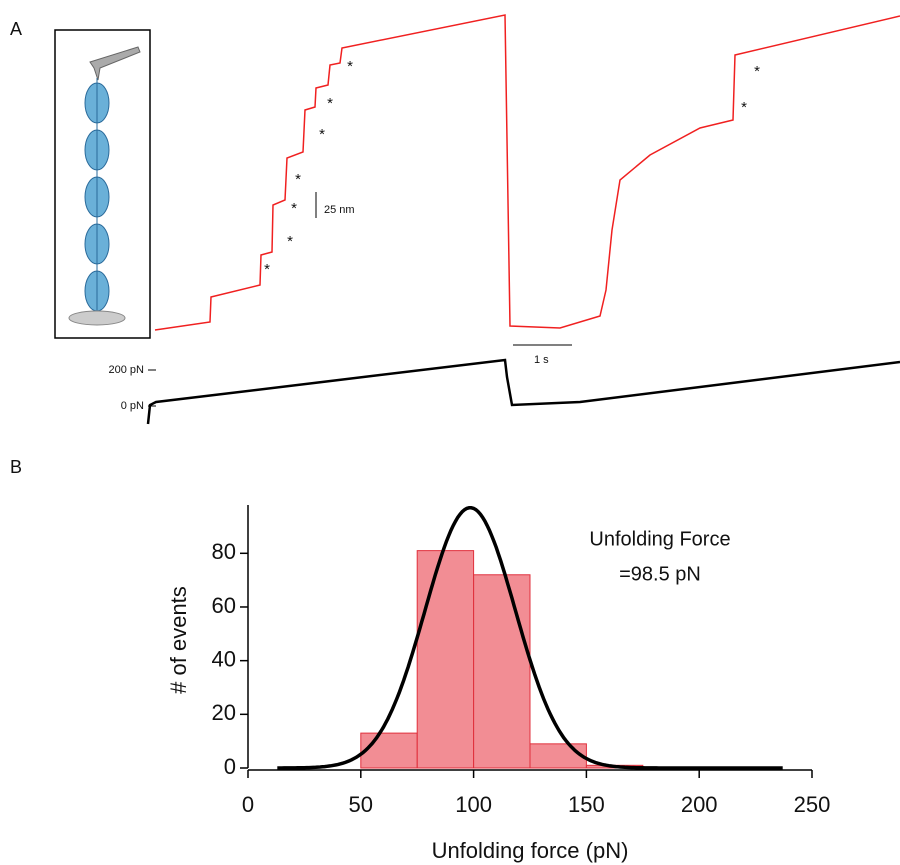  I want to click on scale-label: 1 s, so click(541, 360).